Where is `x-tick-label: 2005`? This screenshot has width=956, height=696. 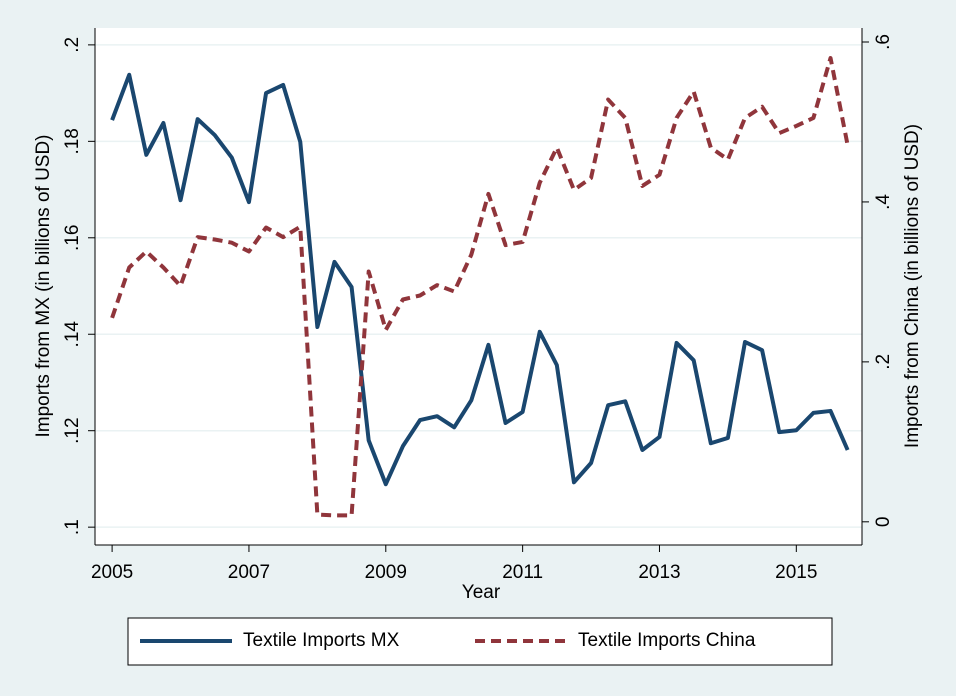
x-tick-label: 2005 is located at coordinates (112, 572).